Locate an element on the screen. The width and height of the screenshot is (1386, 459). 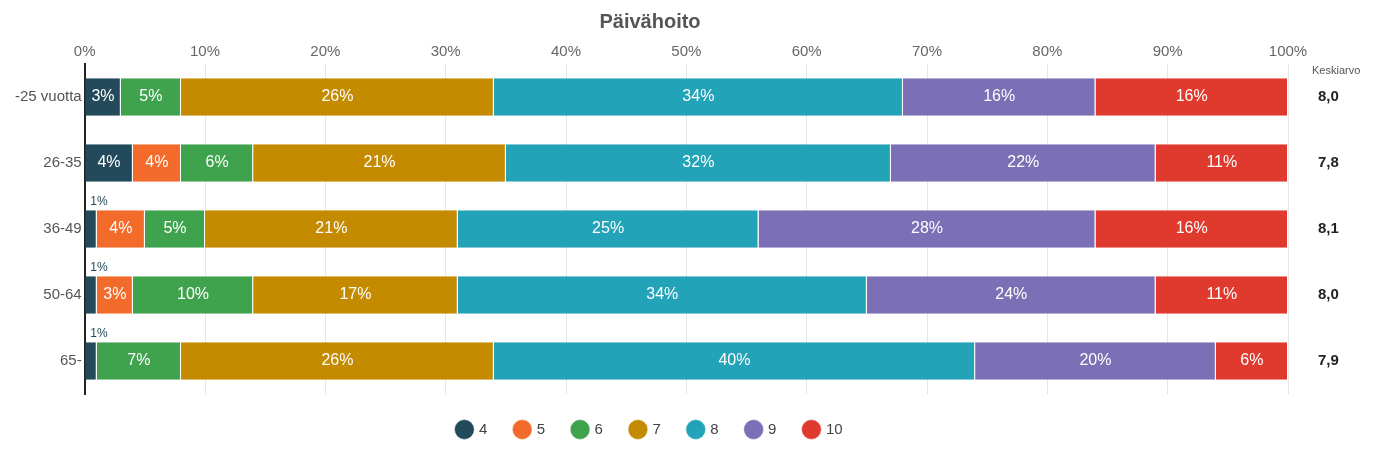
legend-label: 9 is located at coordinates (772, 428).